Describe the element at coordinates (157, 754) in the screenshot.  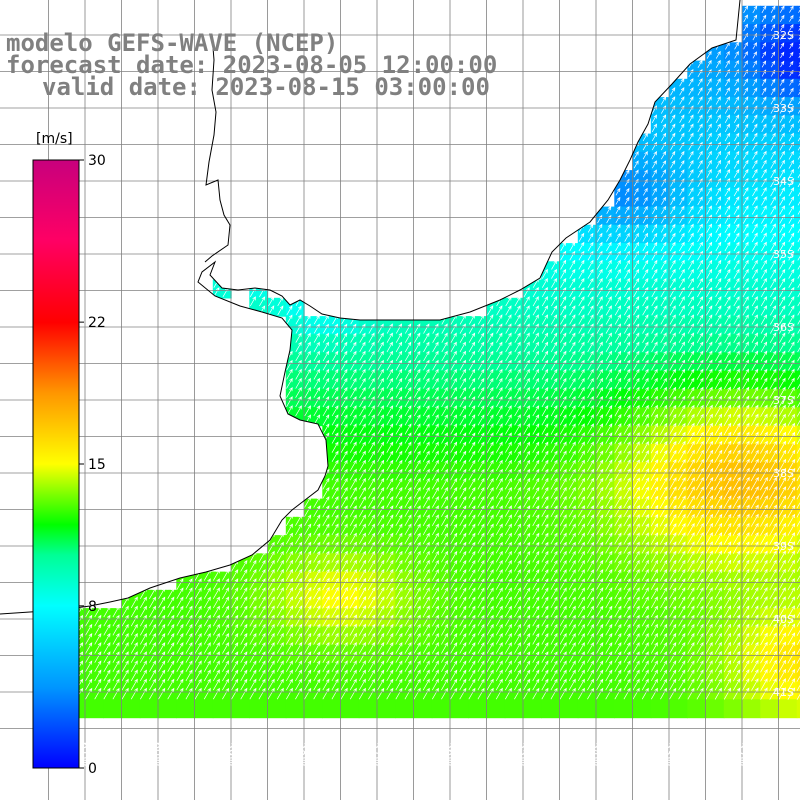
I see `longitude-label: 60W` at that location.